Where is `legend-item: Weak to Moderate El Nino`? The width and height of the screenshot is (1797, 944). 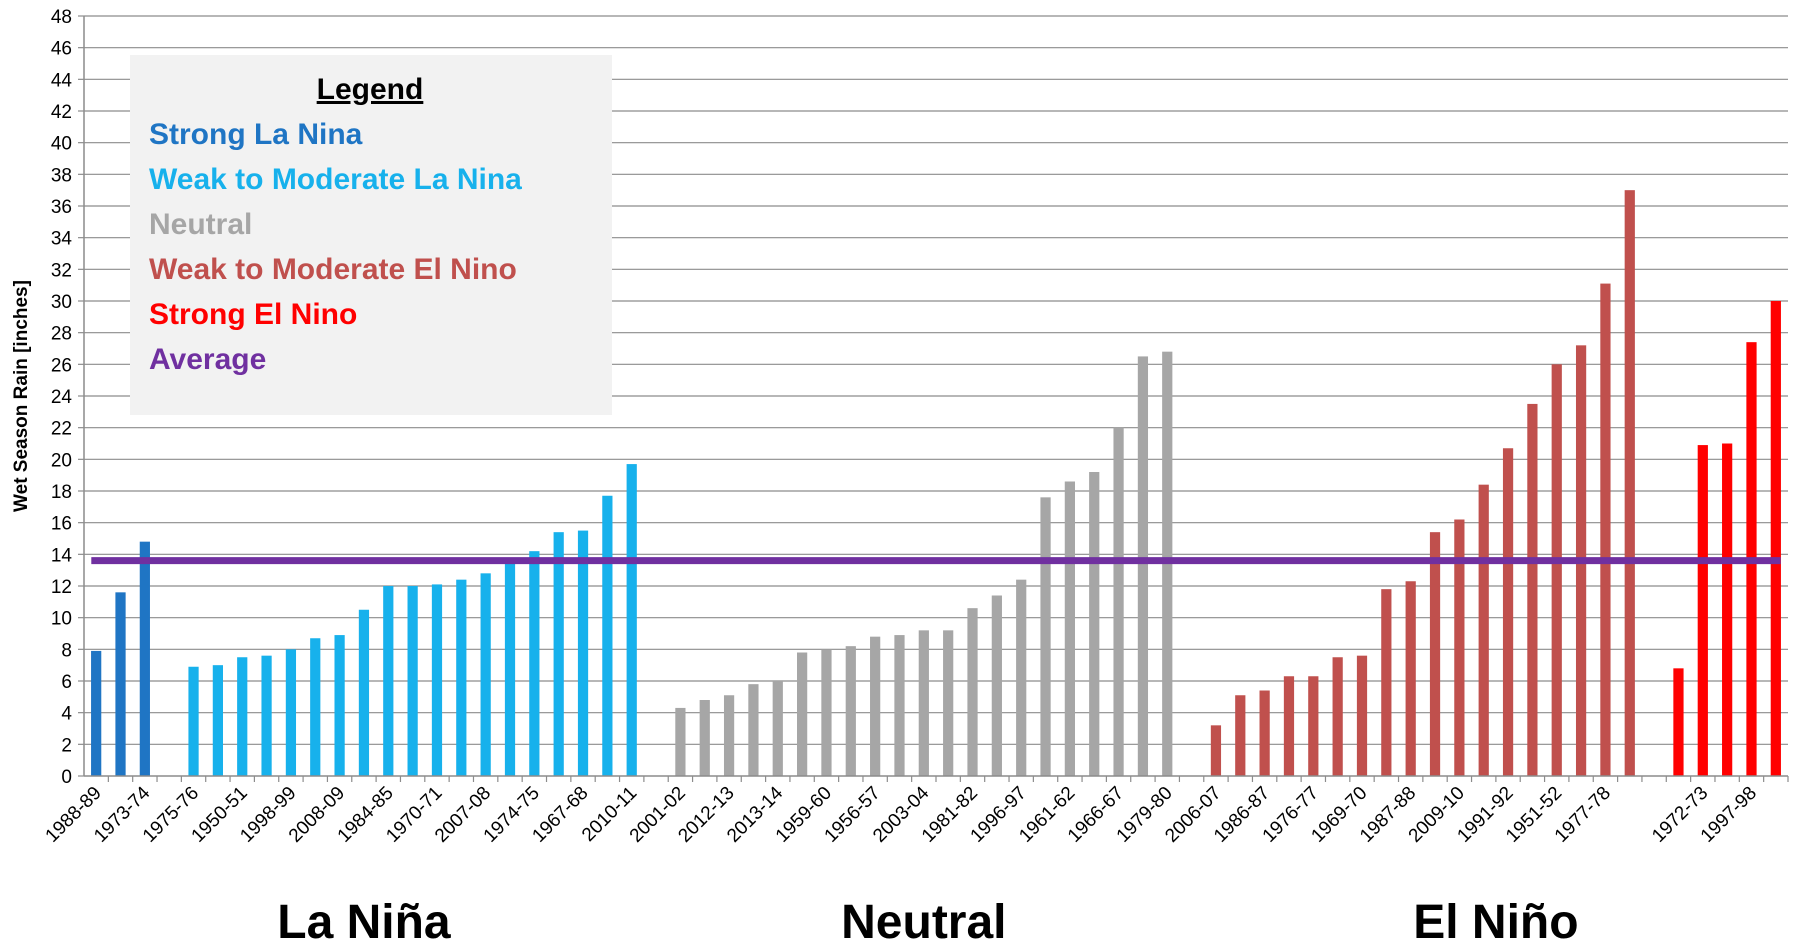 legend-item: Weak to Moderate El Nino is located at coordinates (333, 269).